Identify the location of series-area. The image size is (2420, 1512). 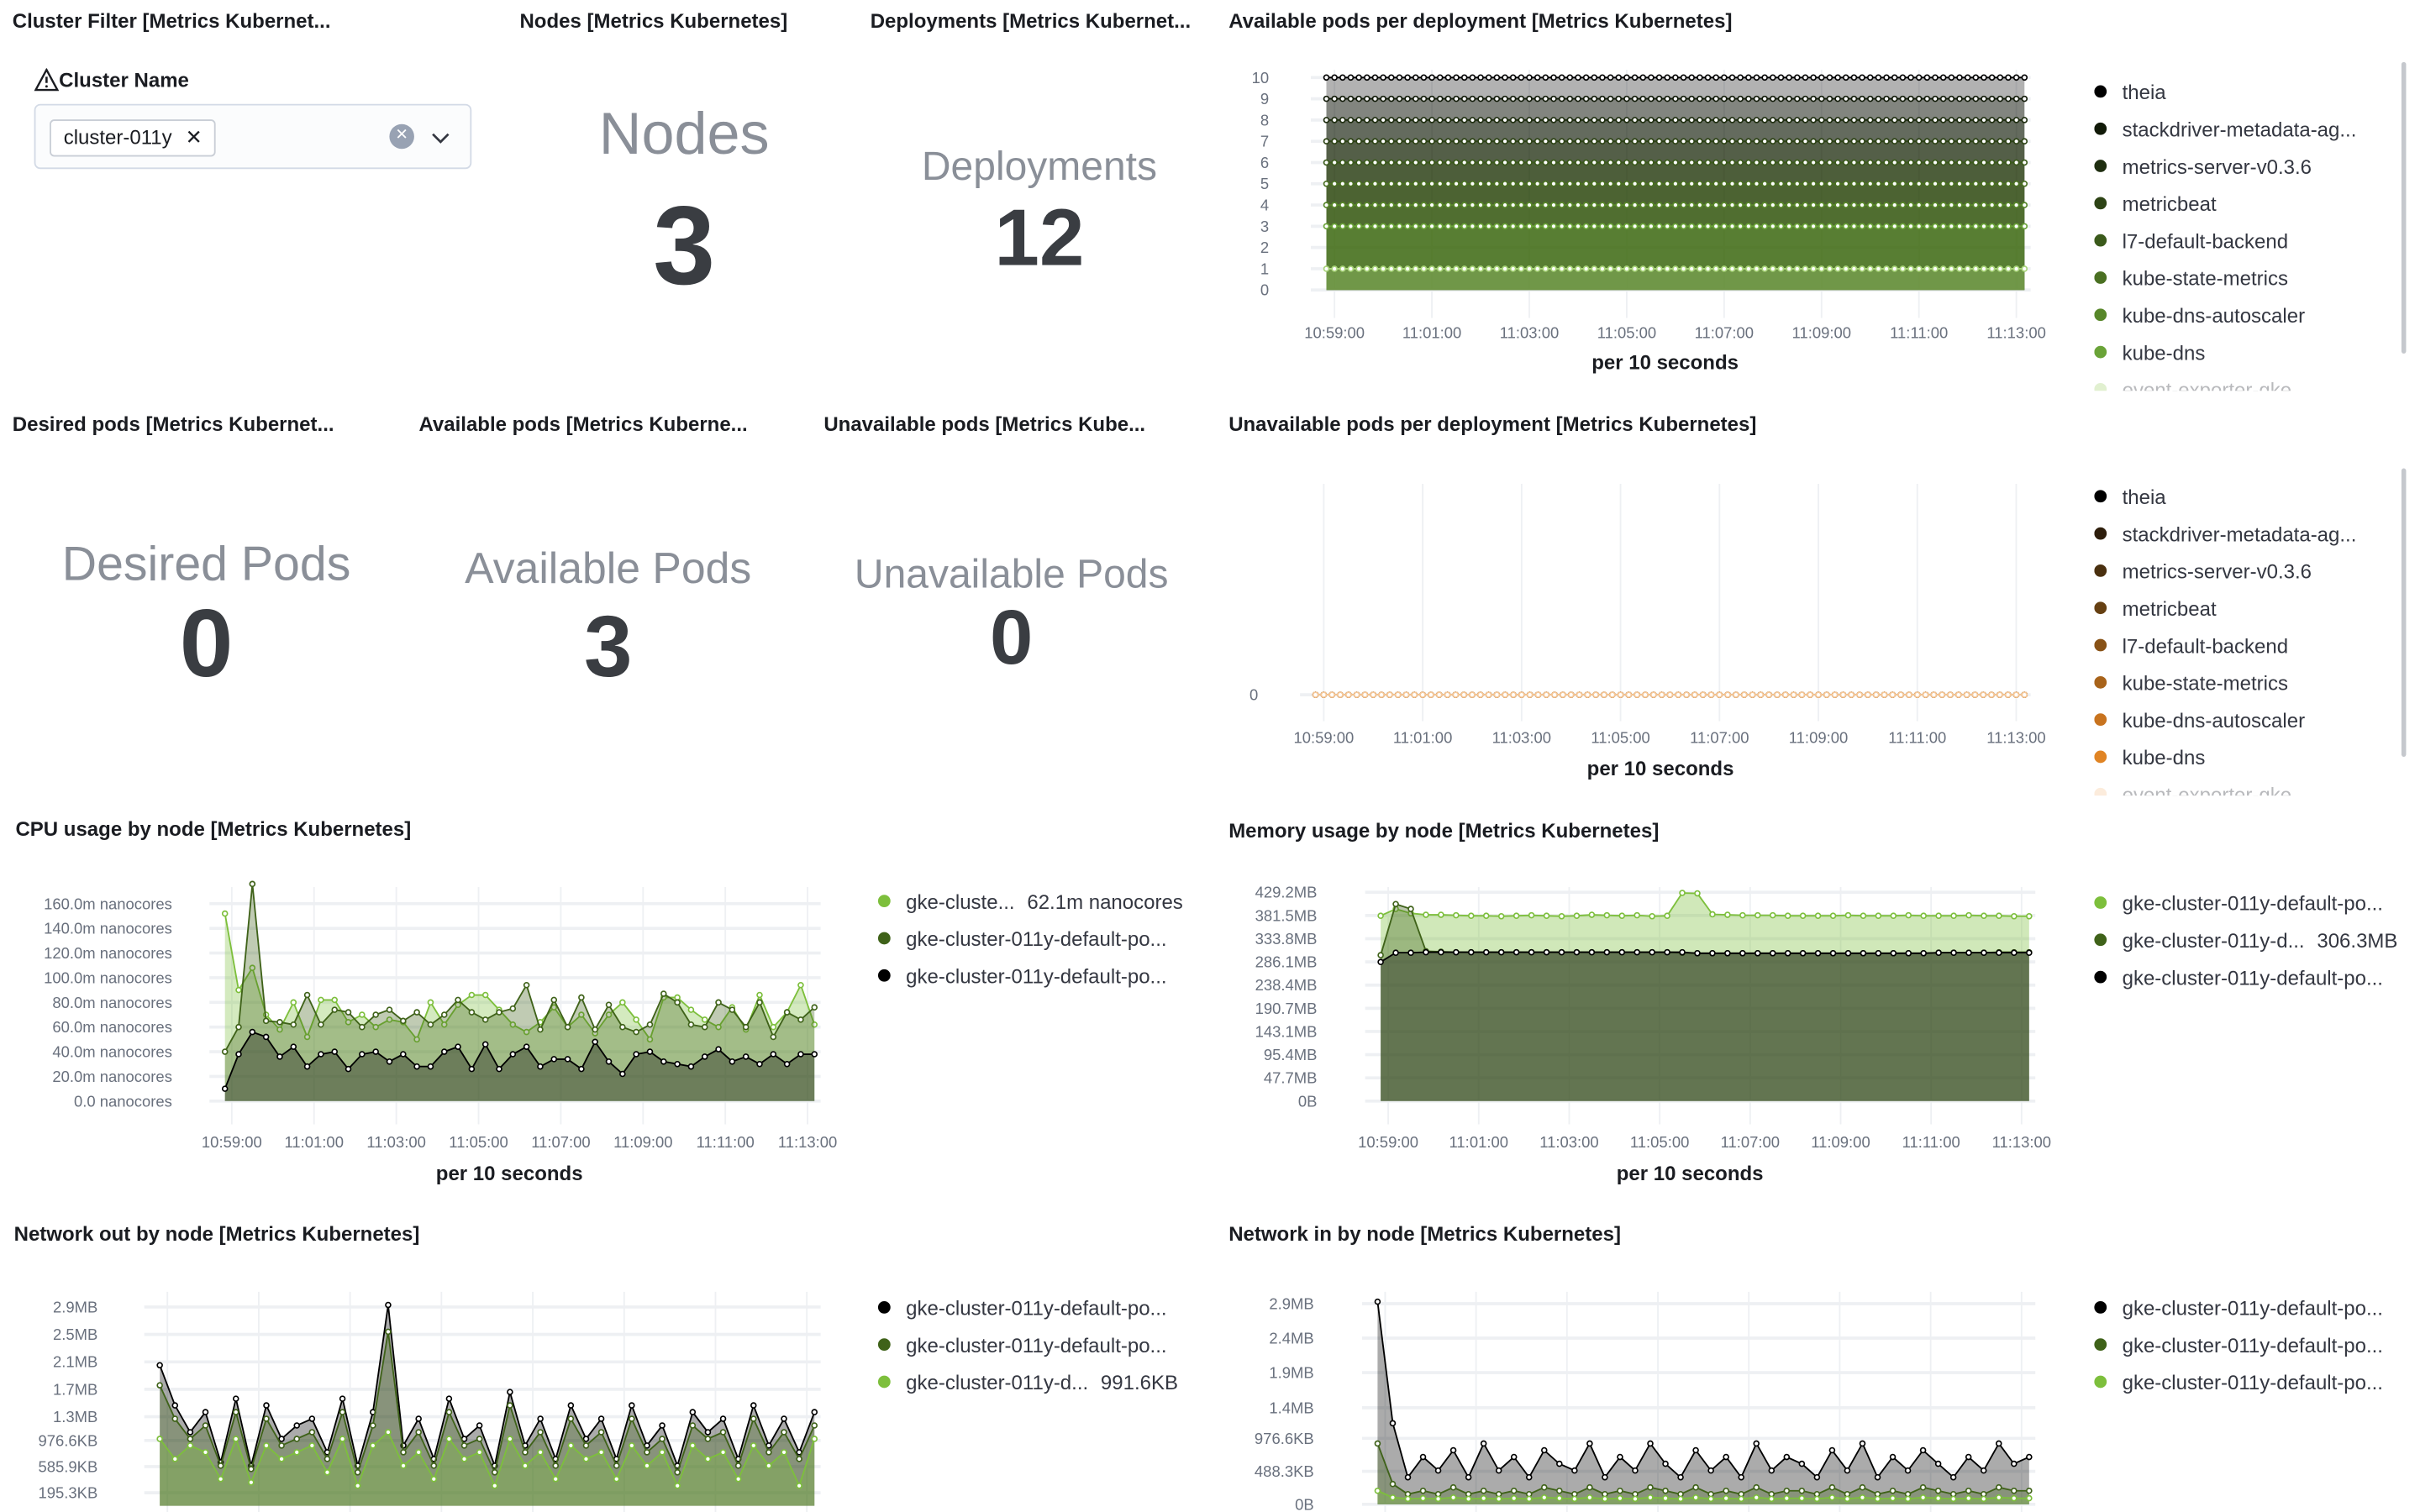
(519, 1066).